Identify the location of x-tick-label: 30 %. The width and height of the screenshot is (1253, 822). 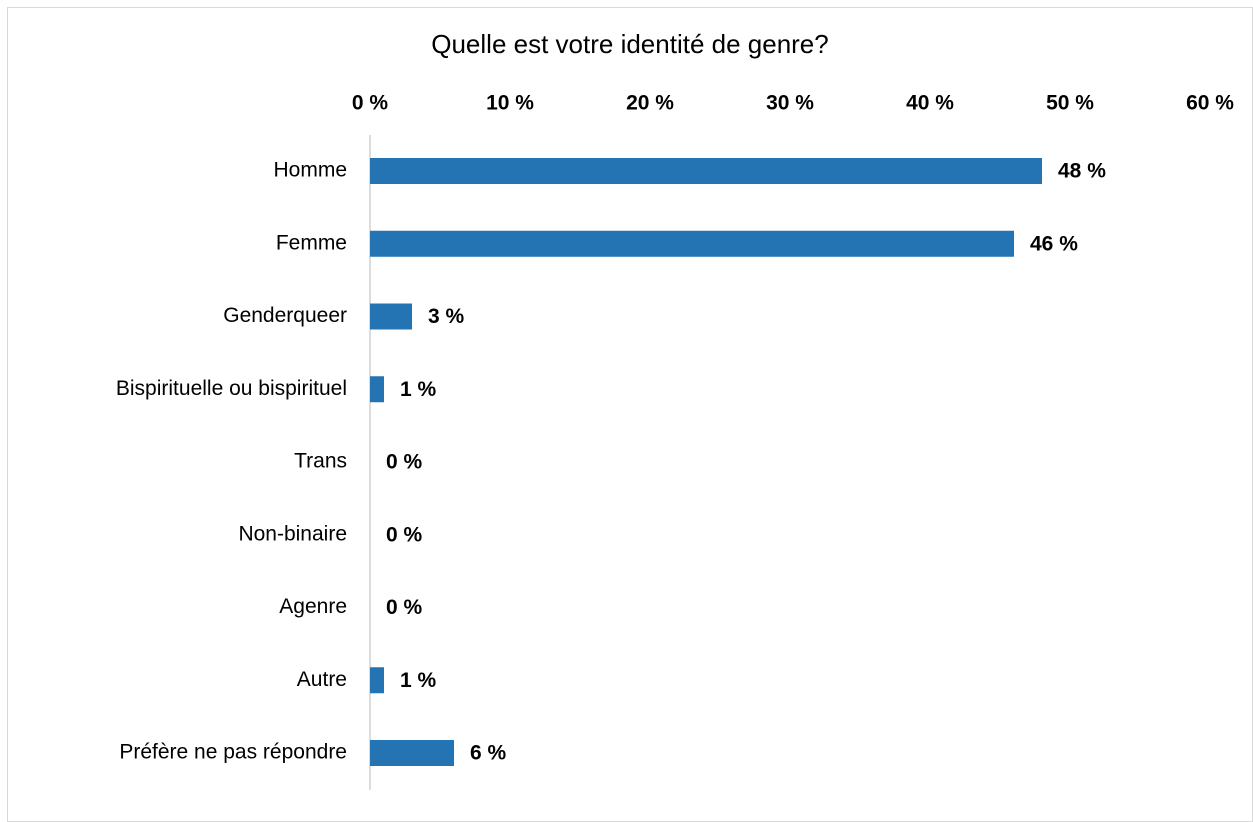
(790, 103).